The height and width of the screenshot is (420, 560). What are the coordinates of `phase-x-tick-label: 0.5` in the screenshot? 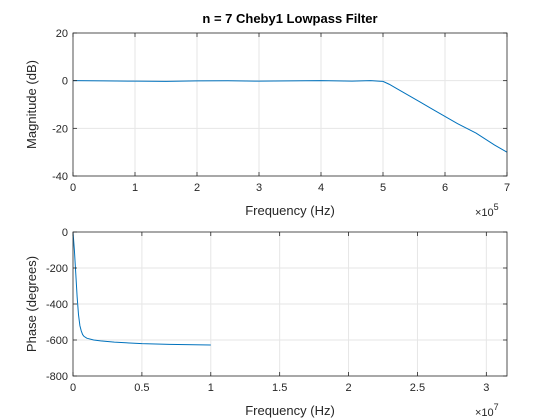 It's located at (141, 388).